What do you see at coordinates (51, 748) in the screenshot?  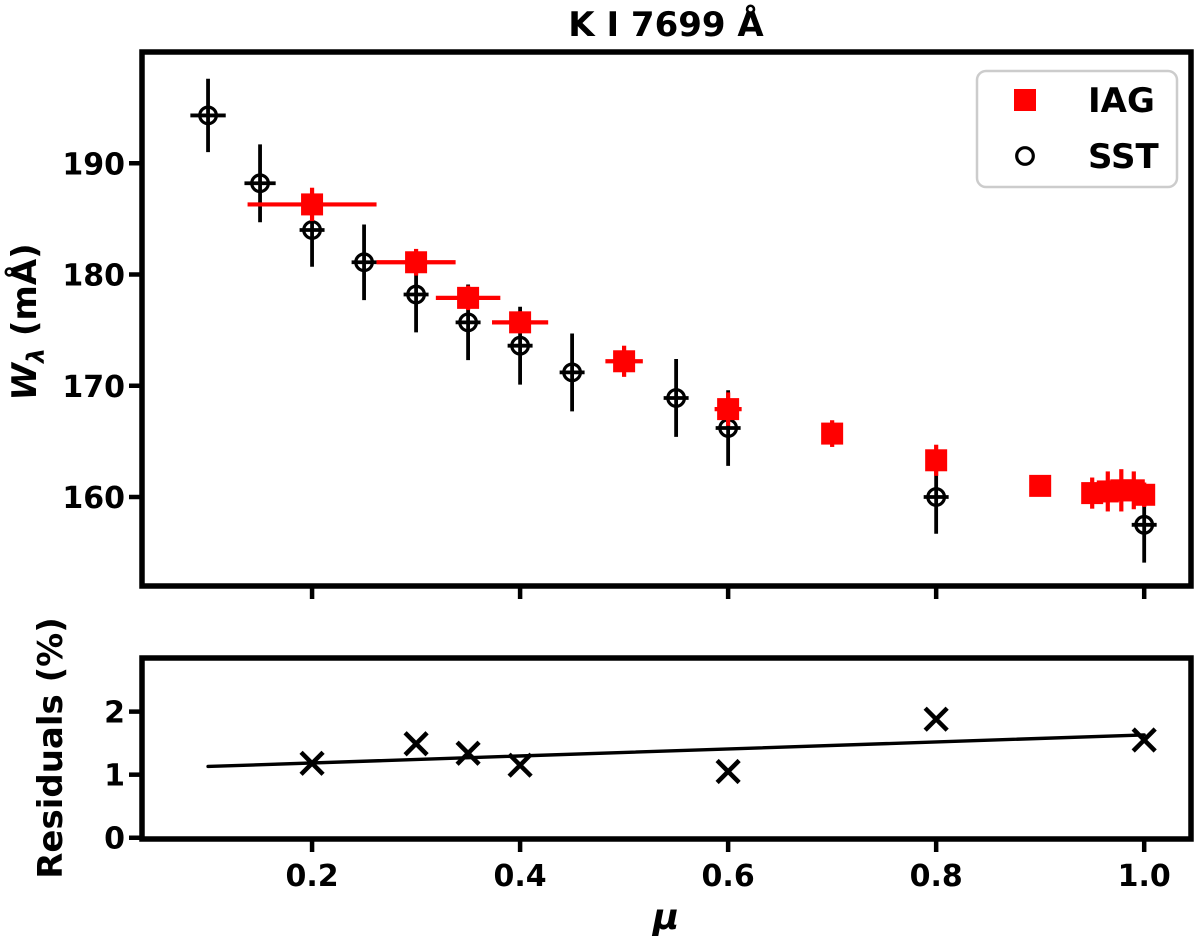 I see `residual-y-axis-label: Residuals (%)` at bounding box center [51, 748].